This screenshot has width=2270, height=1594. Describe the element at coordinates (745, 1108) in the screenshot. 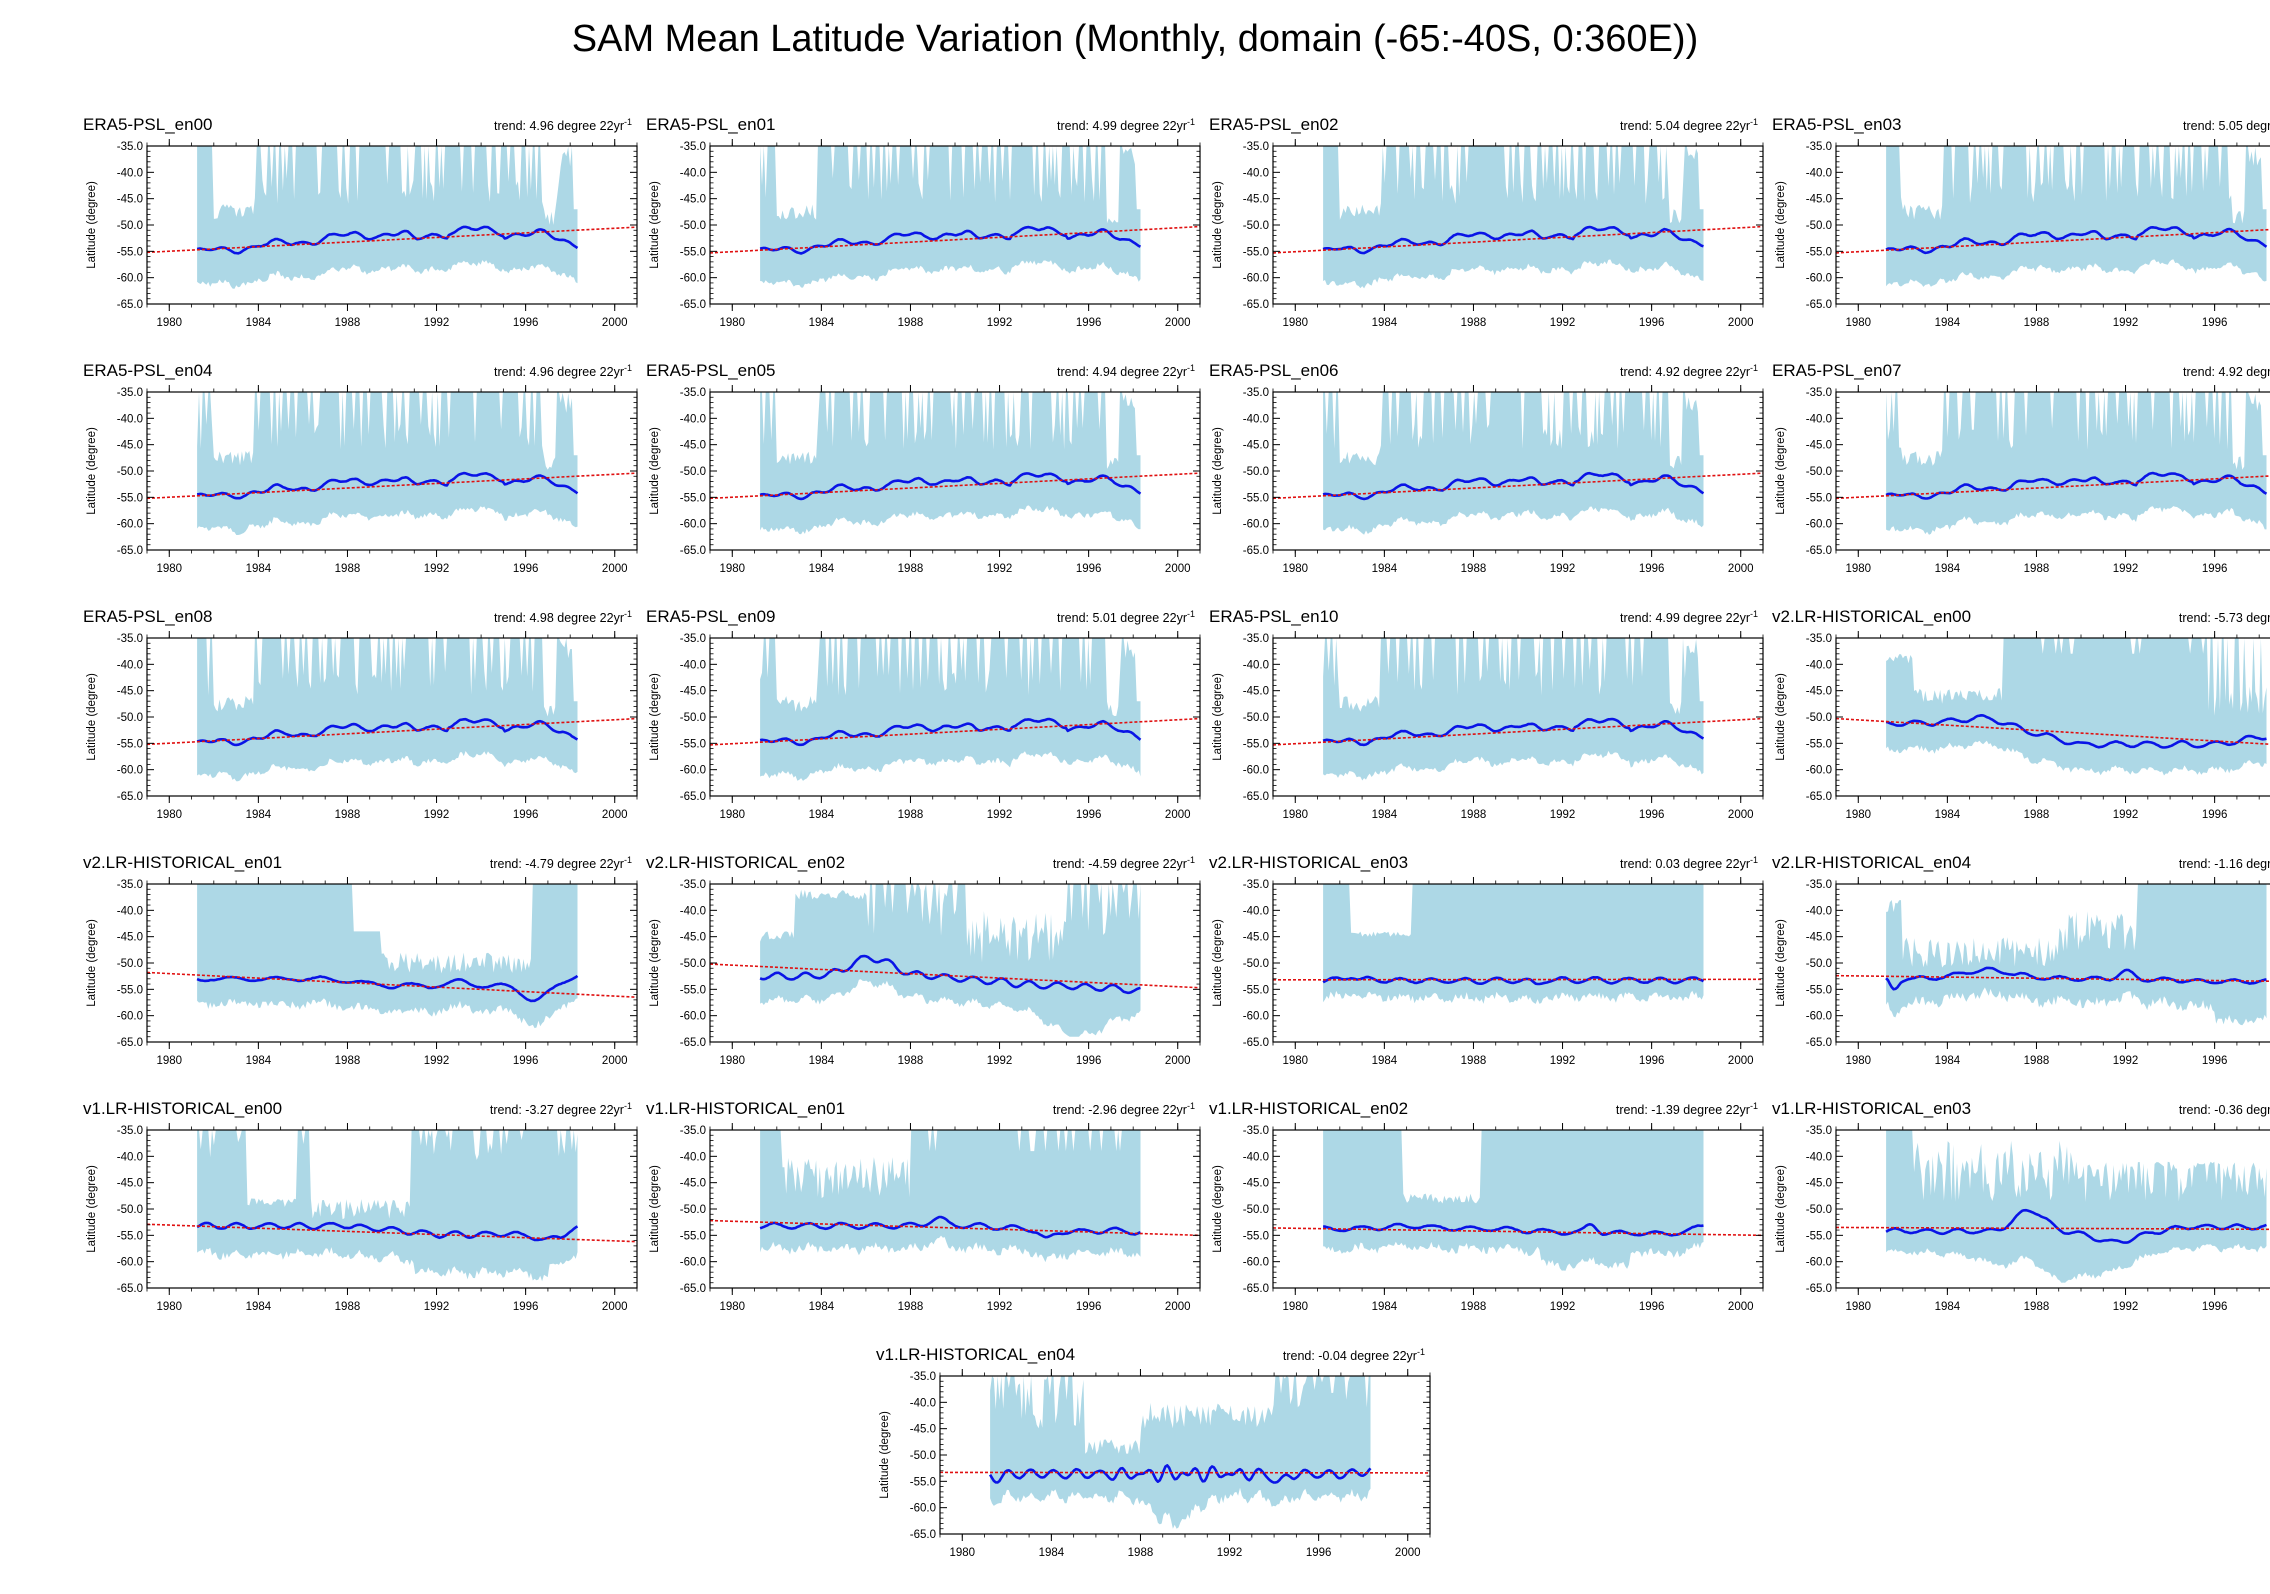

I see `panel-title: v1.LR-HISTORICAL_en01` at that location.